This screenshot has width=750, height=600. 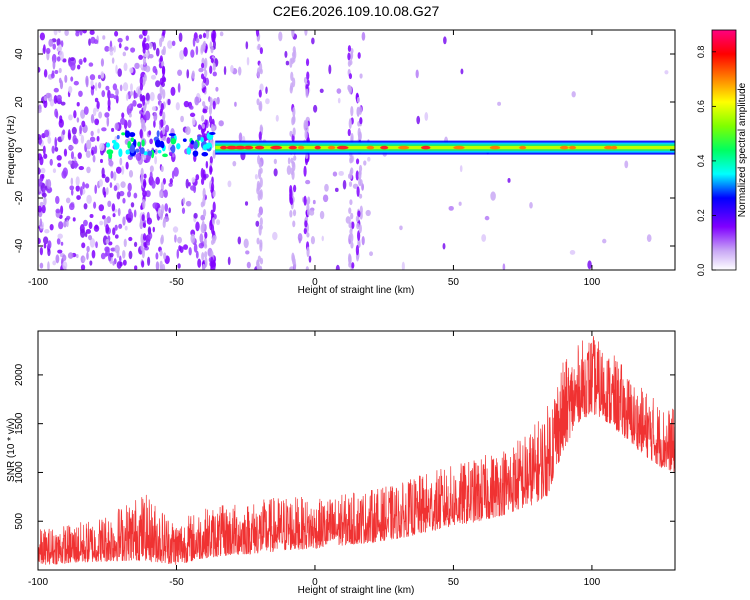 I want to click on colorbar-tick-label: 0.8, so click(x=701, y=52).